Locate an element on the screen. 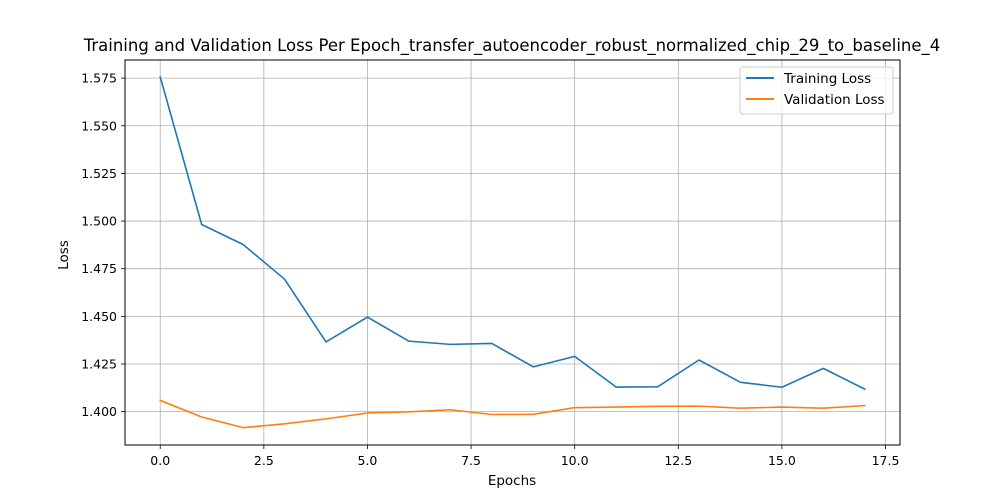  y-axis-label: Loss is located at coordinates (64, 255).